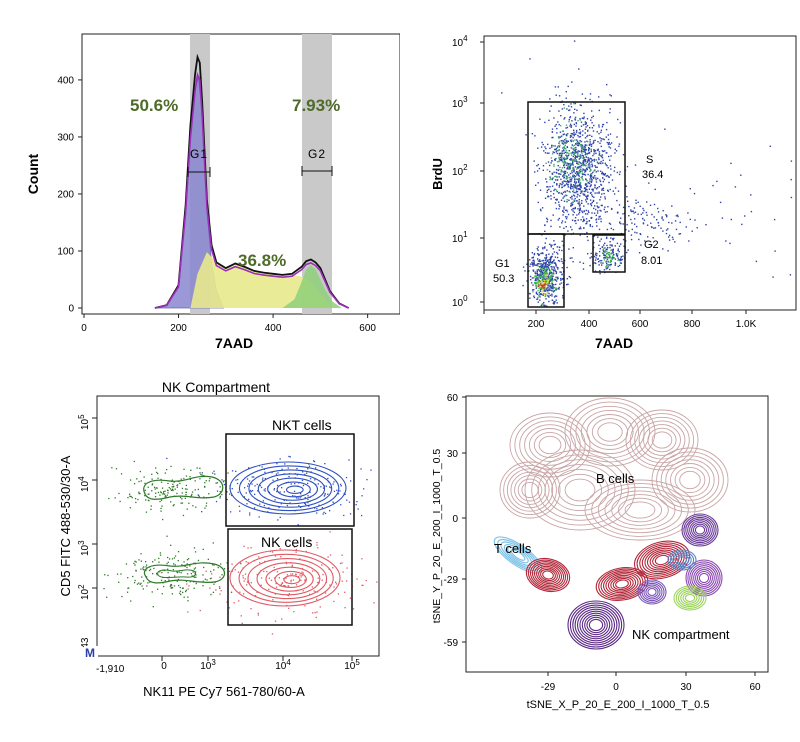 The width and height of the screenshot is (800, 742). I want to click on g2-gate, so click(609, 253).